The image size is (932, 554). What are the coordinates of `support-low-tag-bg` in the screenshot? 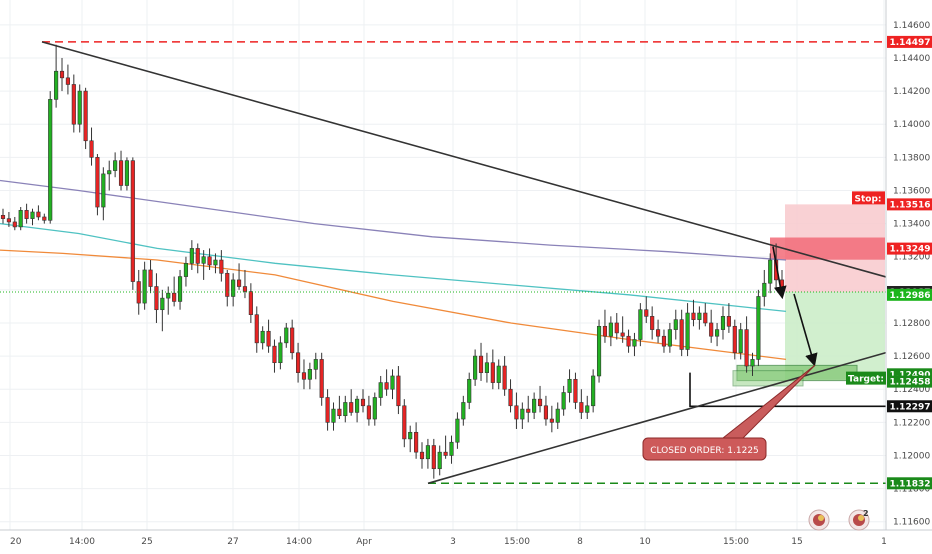 It's located at (909, 483).